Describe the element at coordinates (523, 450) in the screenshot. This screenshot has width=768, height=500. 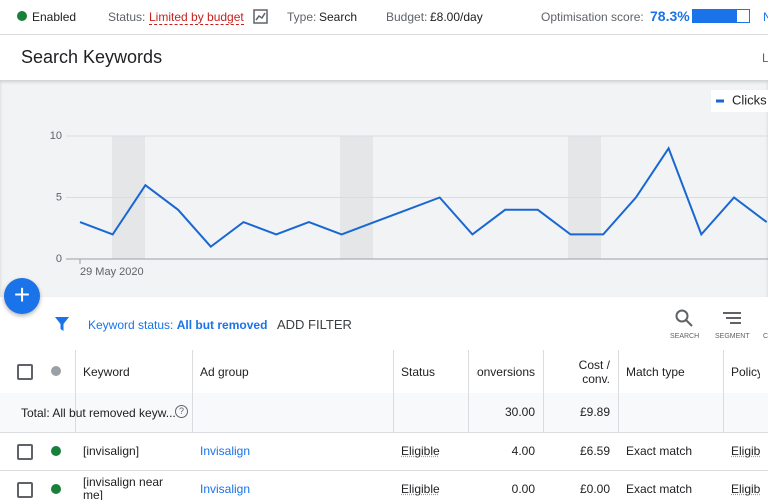
I see `table-cell: 4.00` at that location.